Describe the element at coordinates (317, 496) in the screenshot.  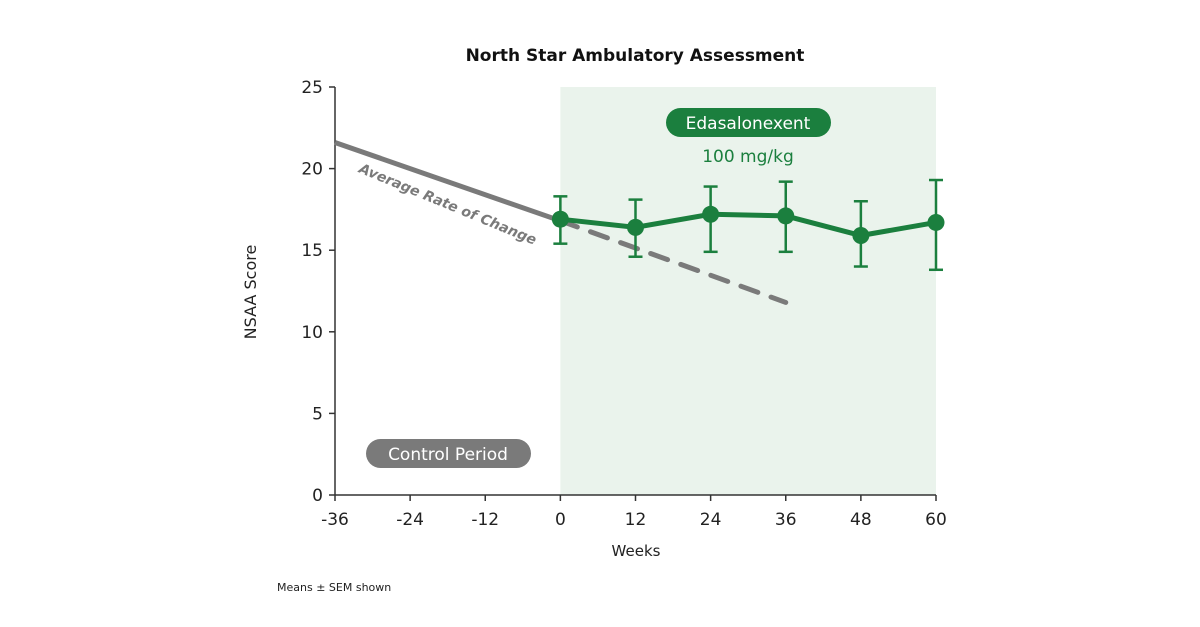
I see `y-tick-label: 0` at that location.